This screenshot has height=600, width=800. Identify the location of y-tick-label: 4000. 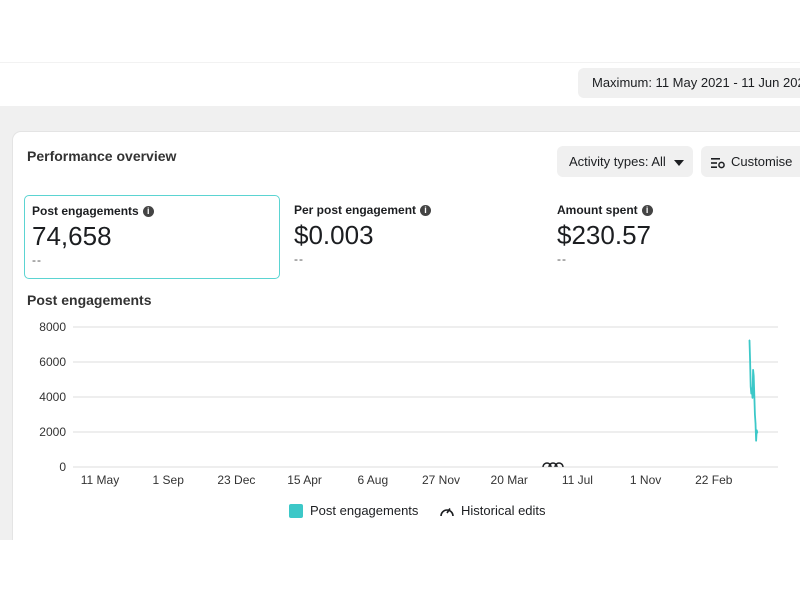
(52, 397).